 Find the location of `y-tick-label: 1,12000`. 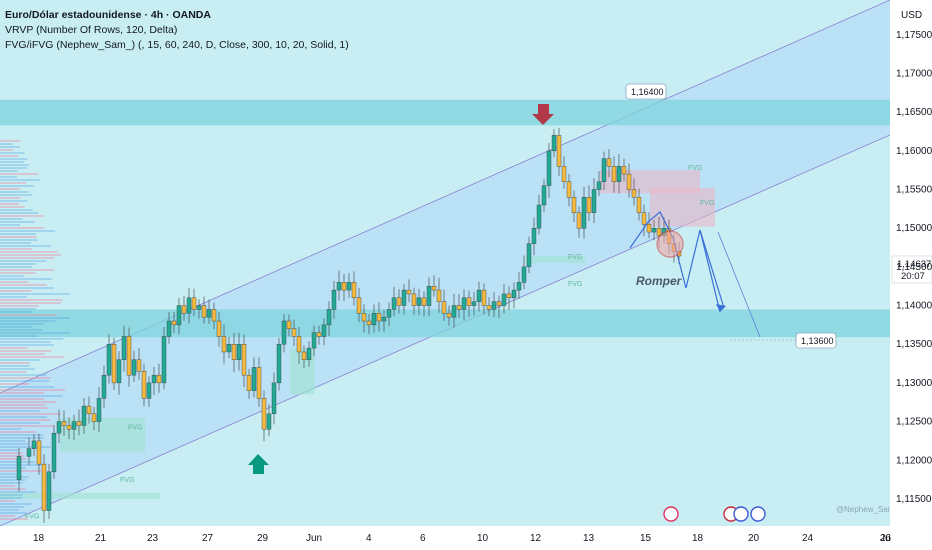

y-tick-label: 1,12000 is located at coordinates (914, 460).